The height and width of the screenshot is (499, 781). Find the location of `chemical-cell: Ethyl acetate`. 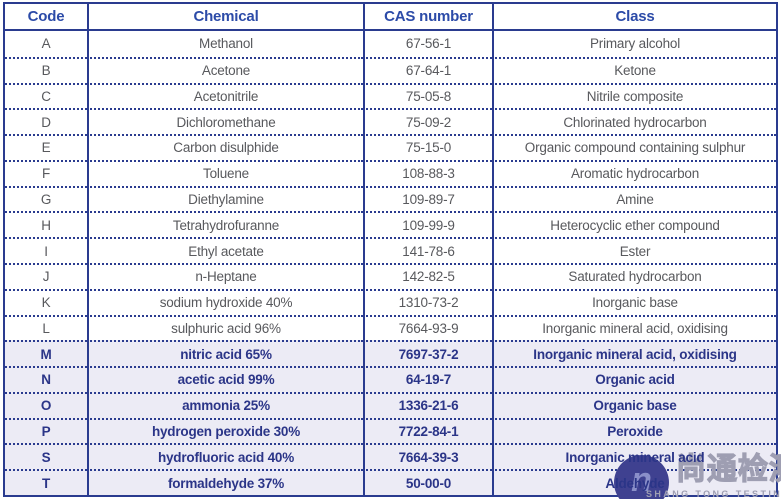

chemical-cell: Ethyl acetate is located at coordinates (225, 250).